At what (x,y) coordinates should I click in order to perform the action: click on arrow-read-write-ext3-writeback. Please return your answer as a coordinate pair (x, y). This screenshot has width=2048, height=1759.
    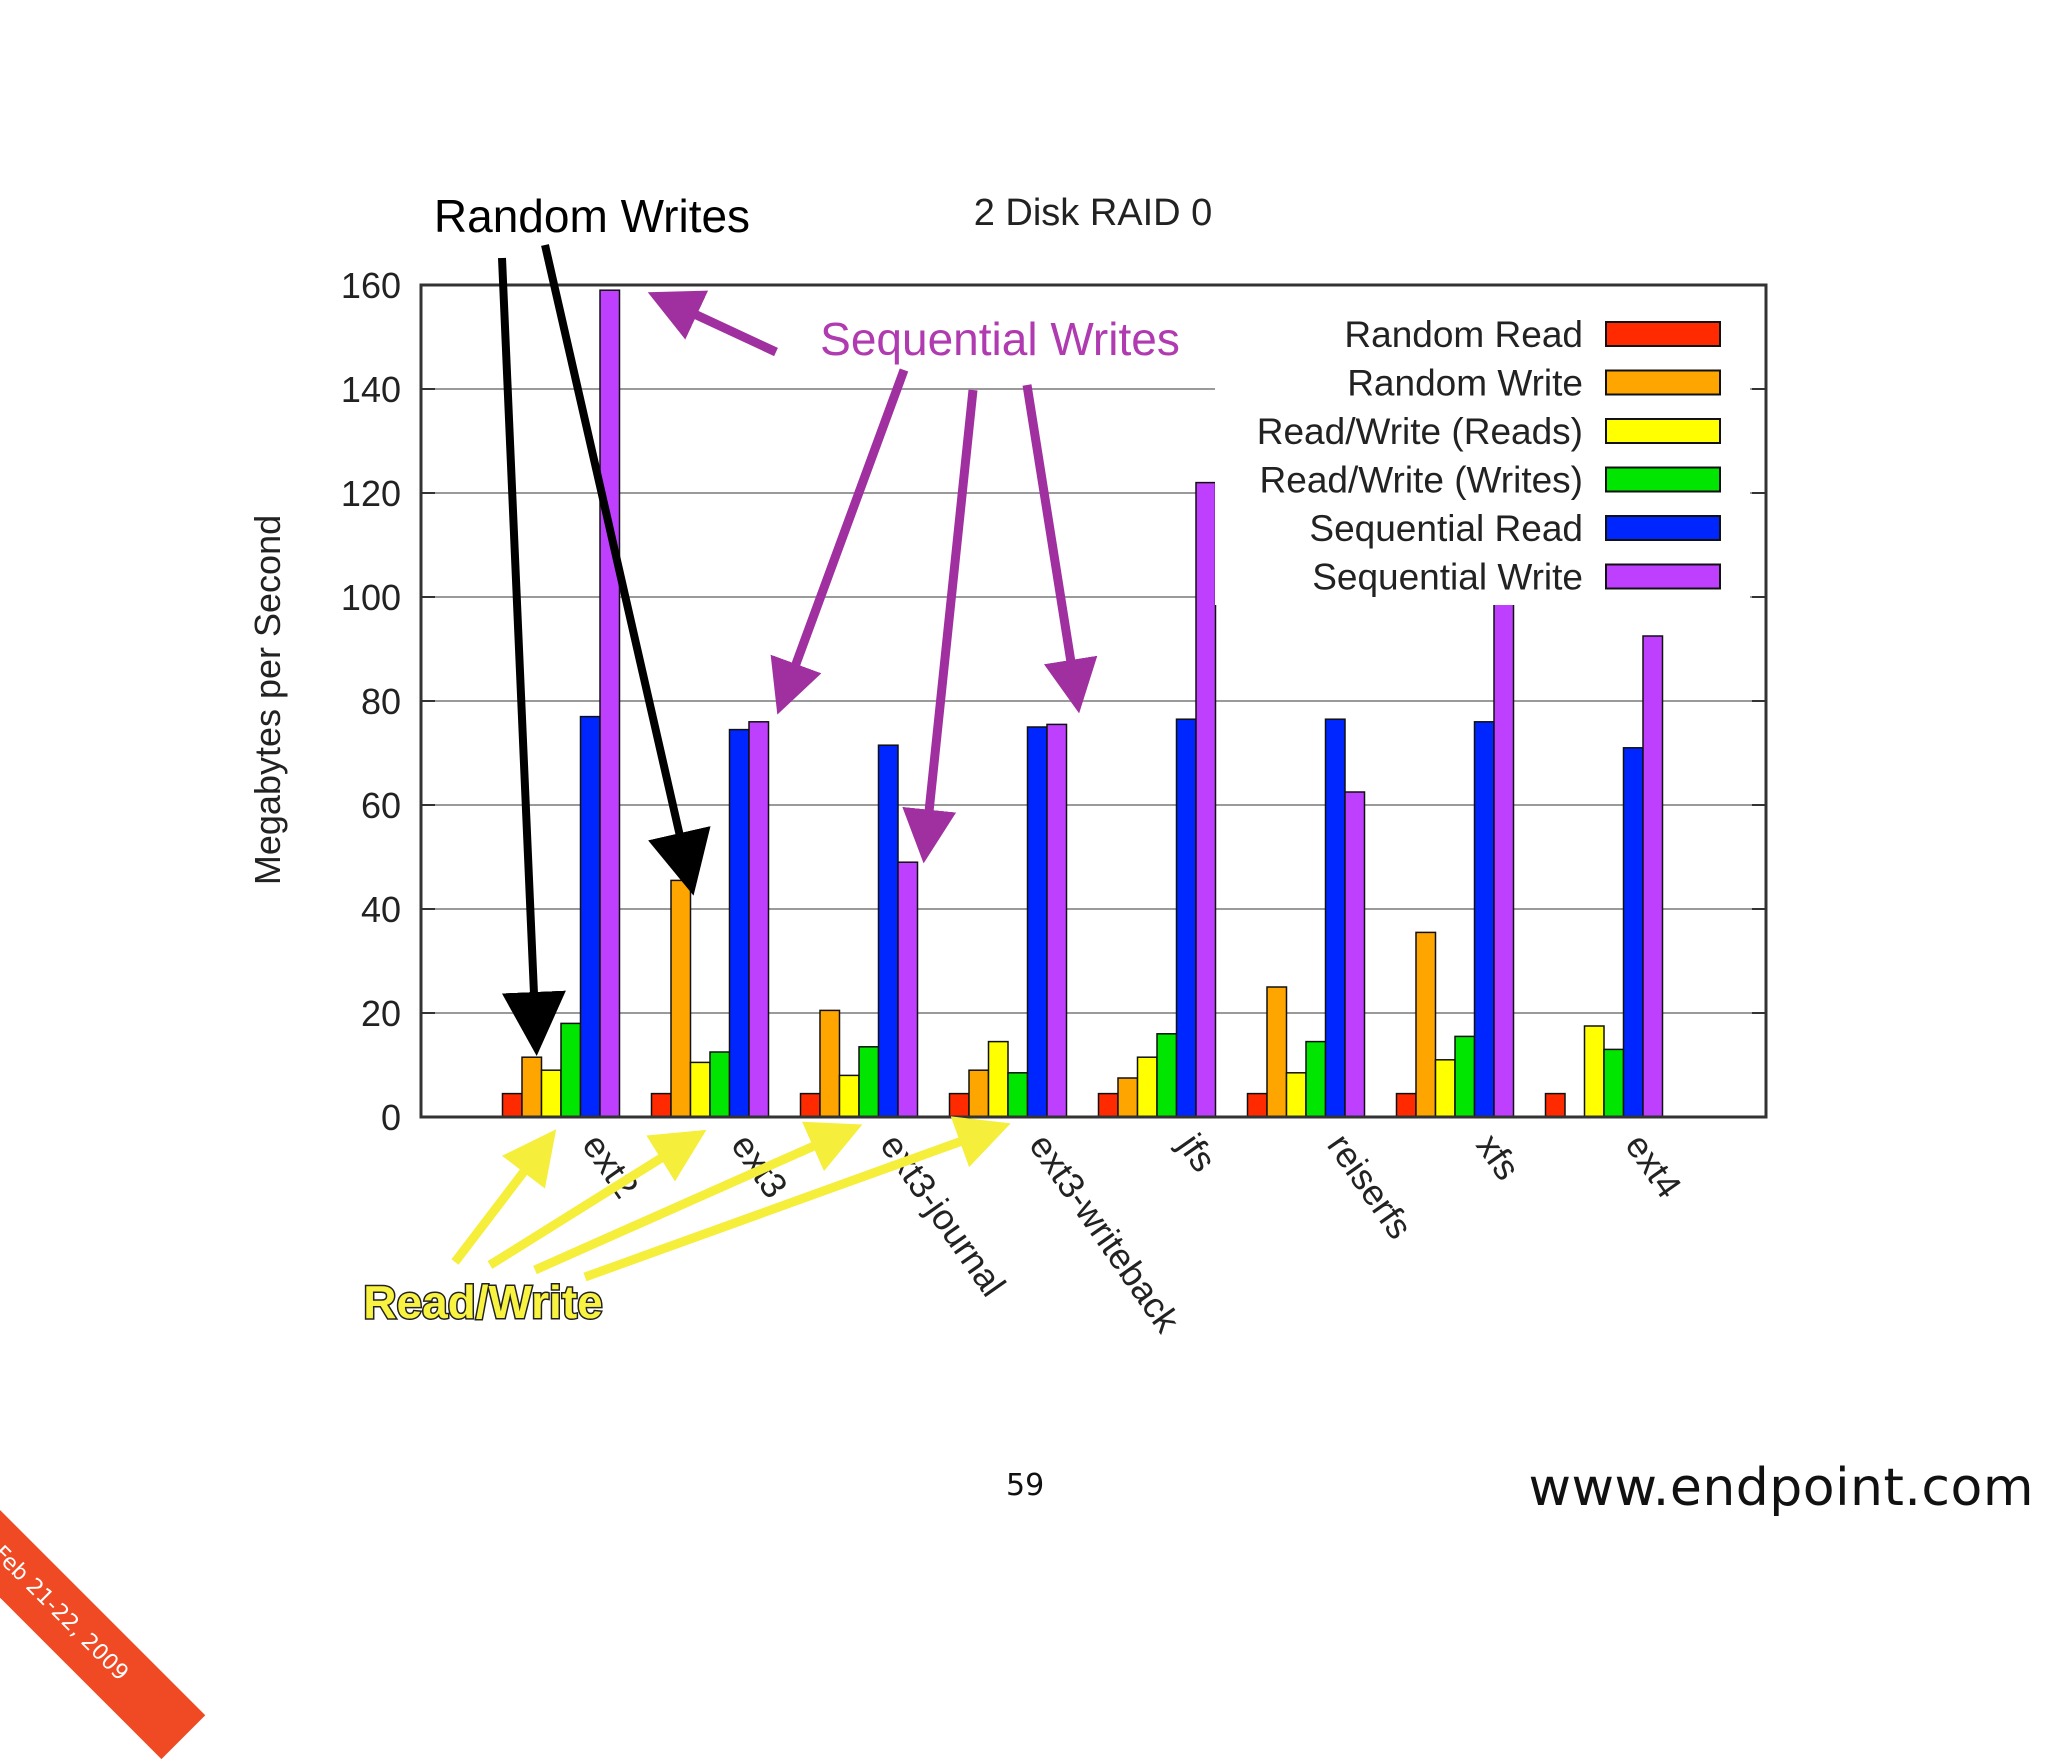
    Looking at the image, I should click on (797, 1199).